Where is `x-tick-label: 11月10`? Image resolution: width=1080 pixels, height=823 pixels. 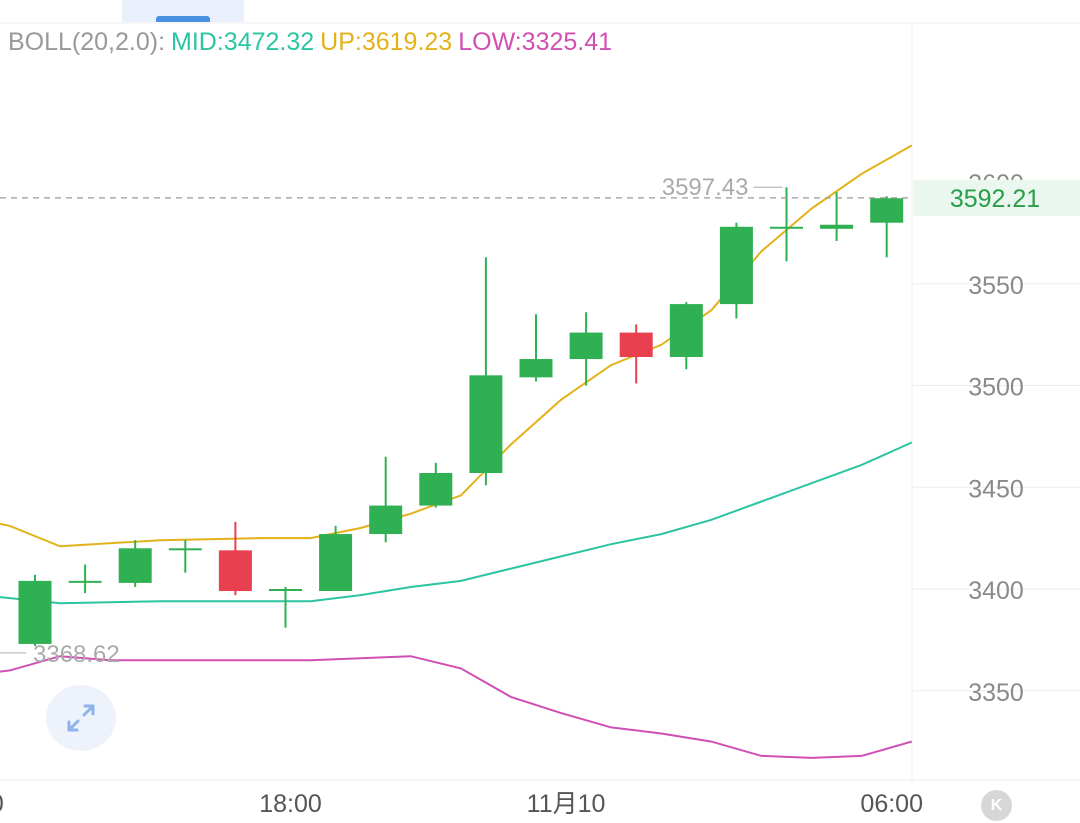
x-tick-label: 11月10 is located at coordinates (566, 804).